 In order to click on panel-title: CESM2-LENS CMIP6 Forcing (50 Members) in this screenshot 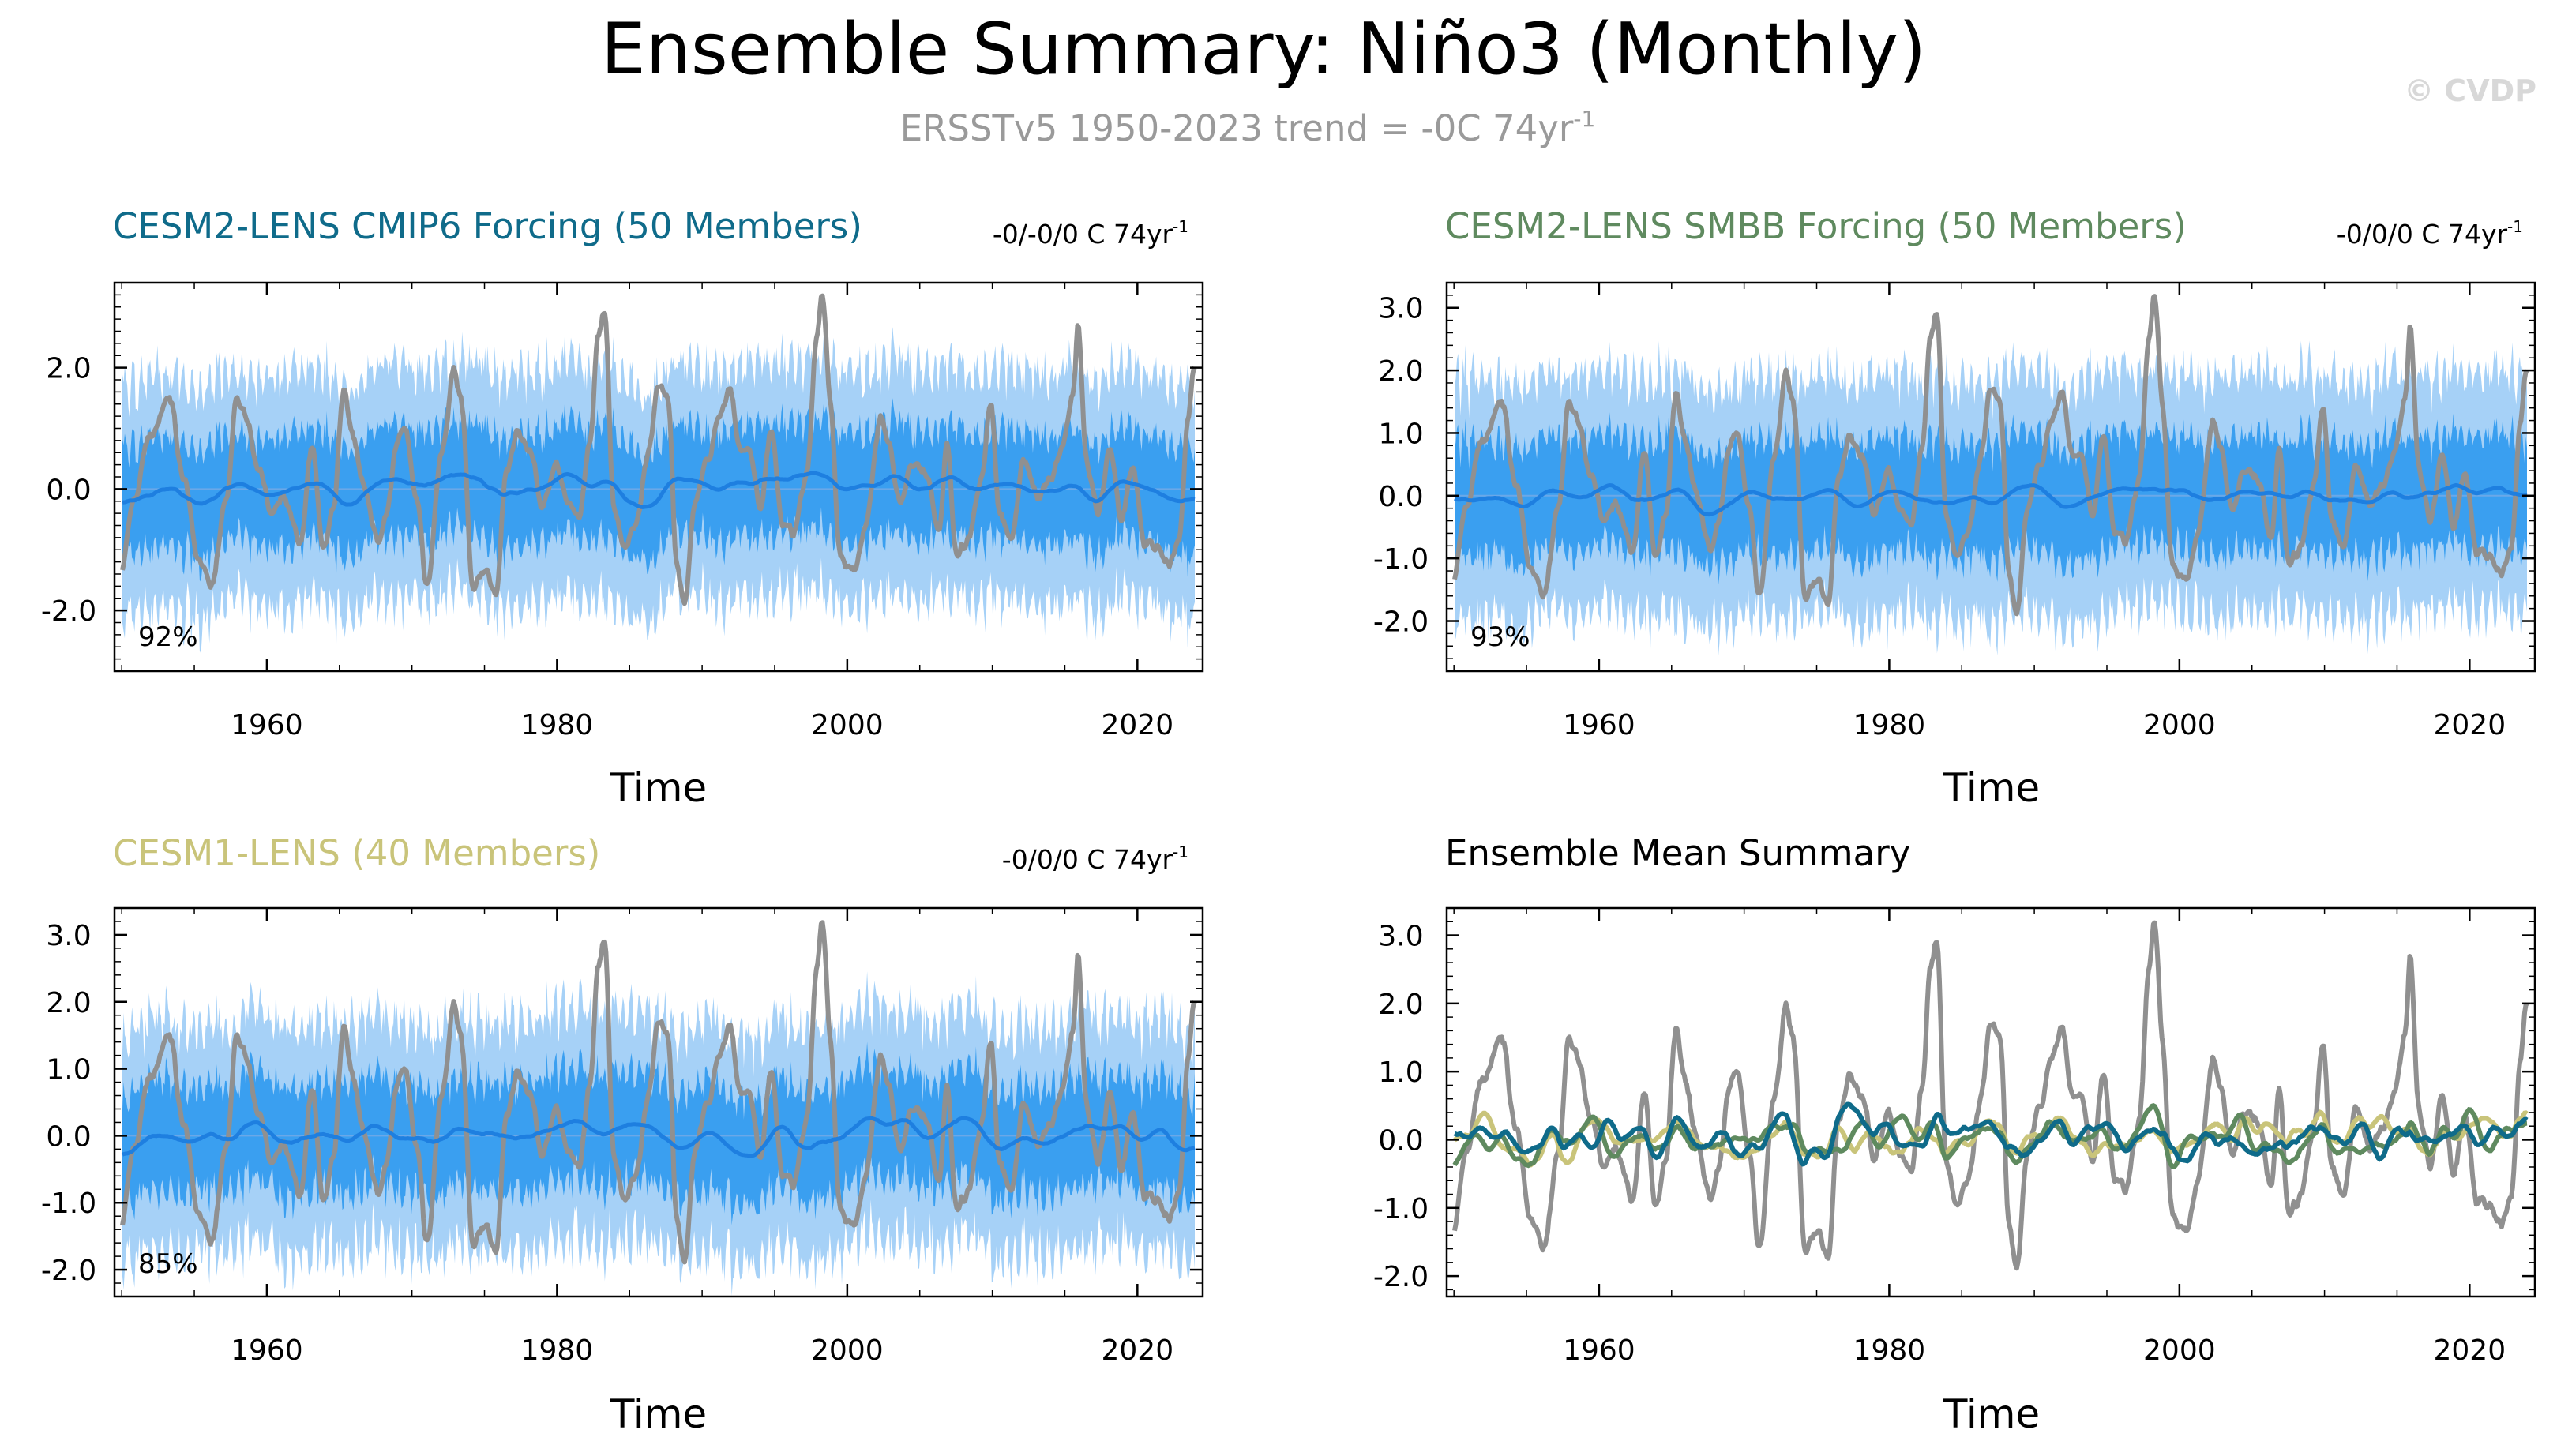, I will do `click(488, 226)`.